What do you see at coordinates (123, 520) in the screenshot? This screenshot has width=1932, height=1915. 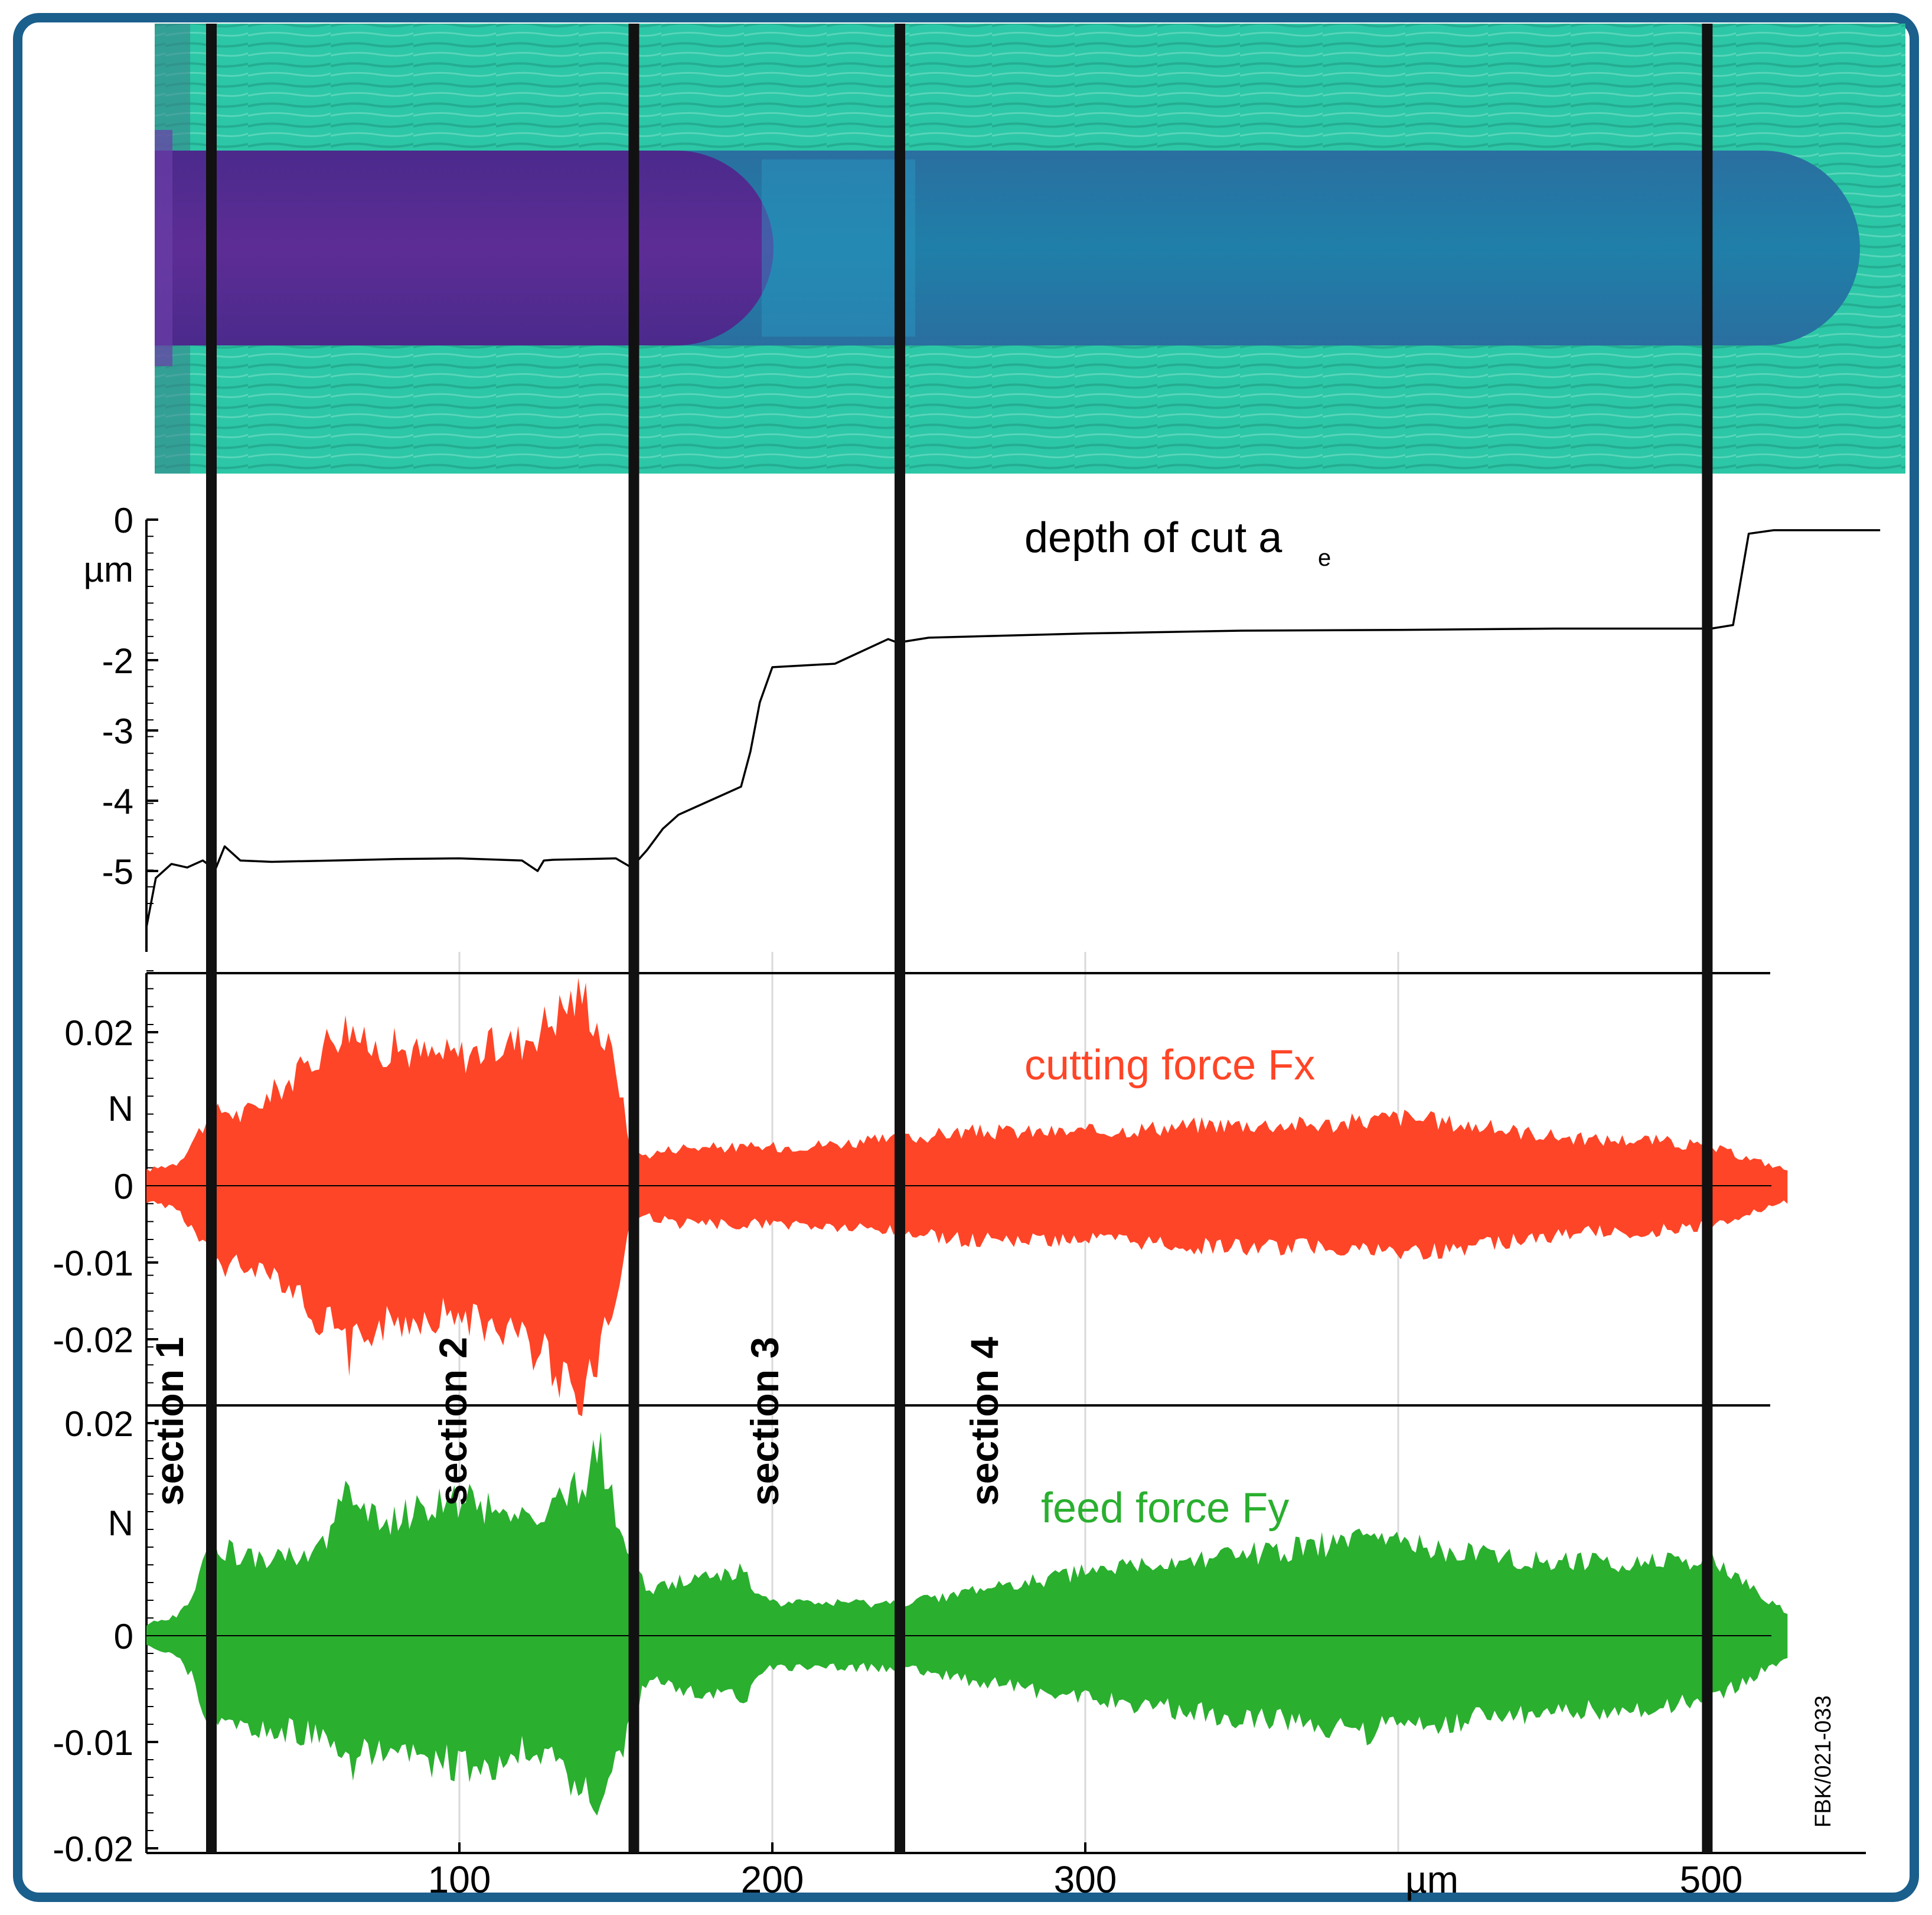 I see `depth-tick-label-0: 0` at bounding box center [123, 520].